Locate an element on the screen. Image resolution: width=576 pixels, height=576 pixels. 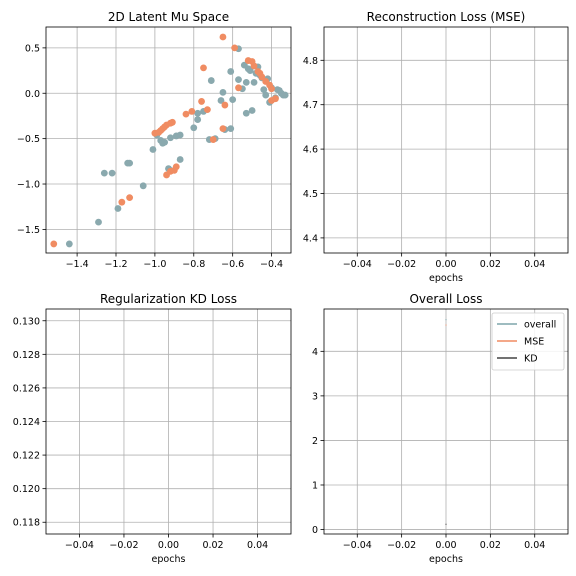
y-tick-label: −0.5 is located at coordinates (28, 139).